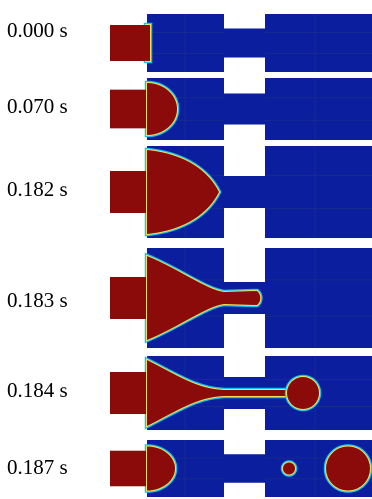 Image resolution: width=372 pixels, height=499 pixels. Describe the element at coordinates (37, 189) in the screenshot. I see `time-label: 0.182 s` at that location.